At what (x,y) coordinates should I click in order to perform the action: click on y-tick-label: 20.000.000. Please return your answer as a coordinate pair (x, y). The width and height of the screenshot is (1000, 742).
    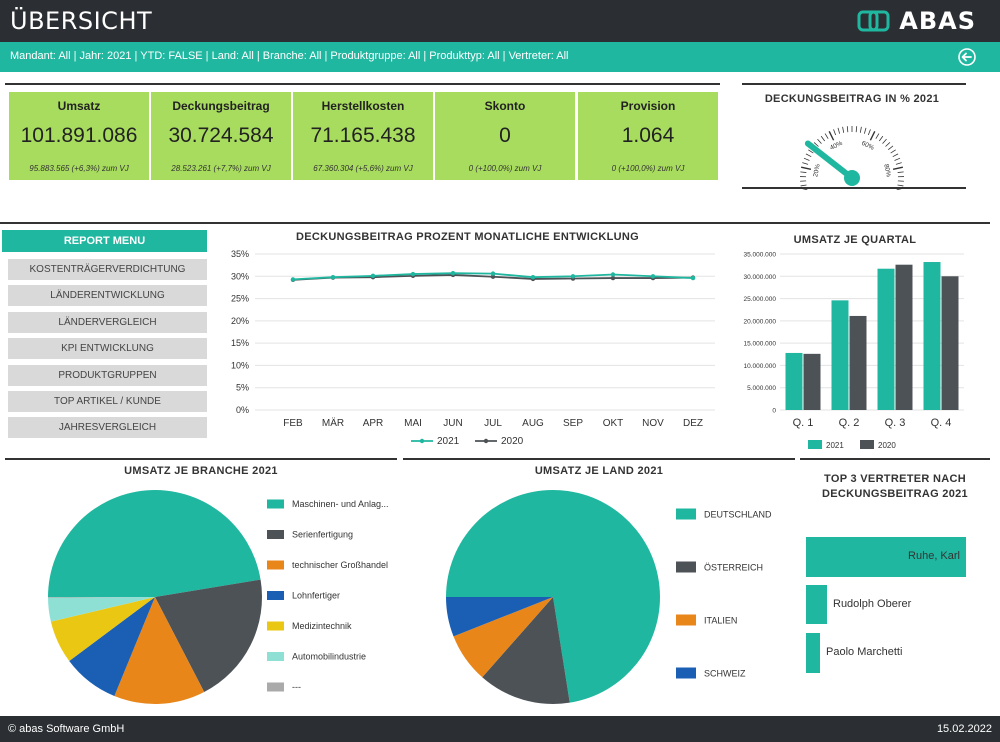
    Looking at the image, I should click on (759, 321).